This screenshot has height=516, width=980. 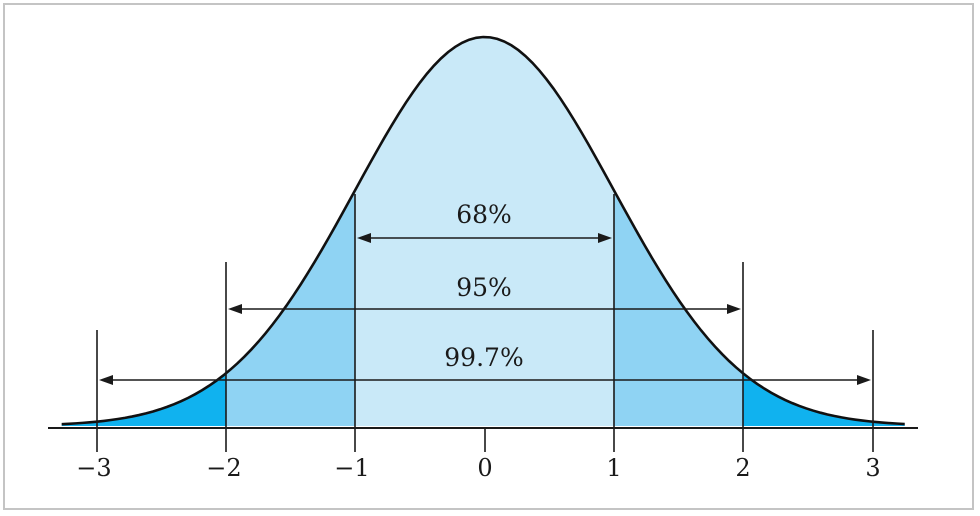 What do you see at coordinates (872, 468) in the screenshot?
I see `tick-label-pos3: 3` at bounding box center [872, 468].